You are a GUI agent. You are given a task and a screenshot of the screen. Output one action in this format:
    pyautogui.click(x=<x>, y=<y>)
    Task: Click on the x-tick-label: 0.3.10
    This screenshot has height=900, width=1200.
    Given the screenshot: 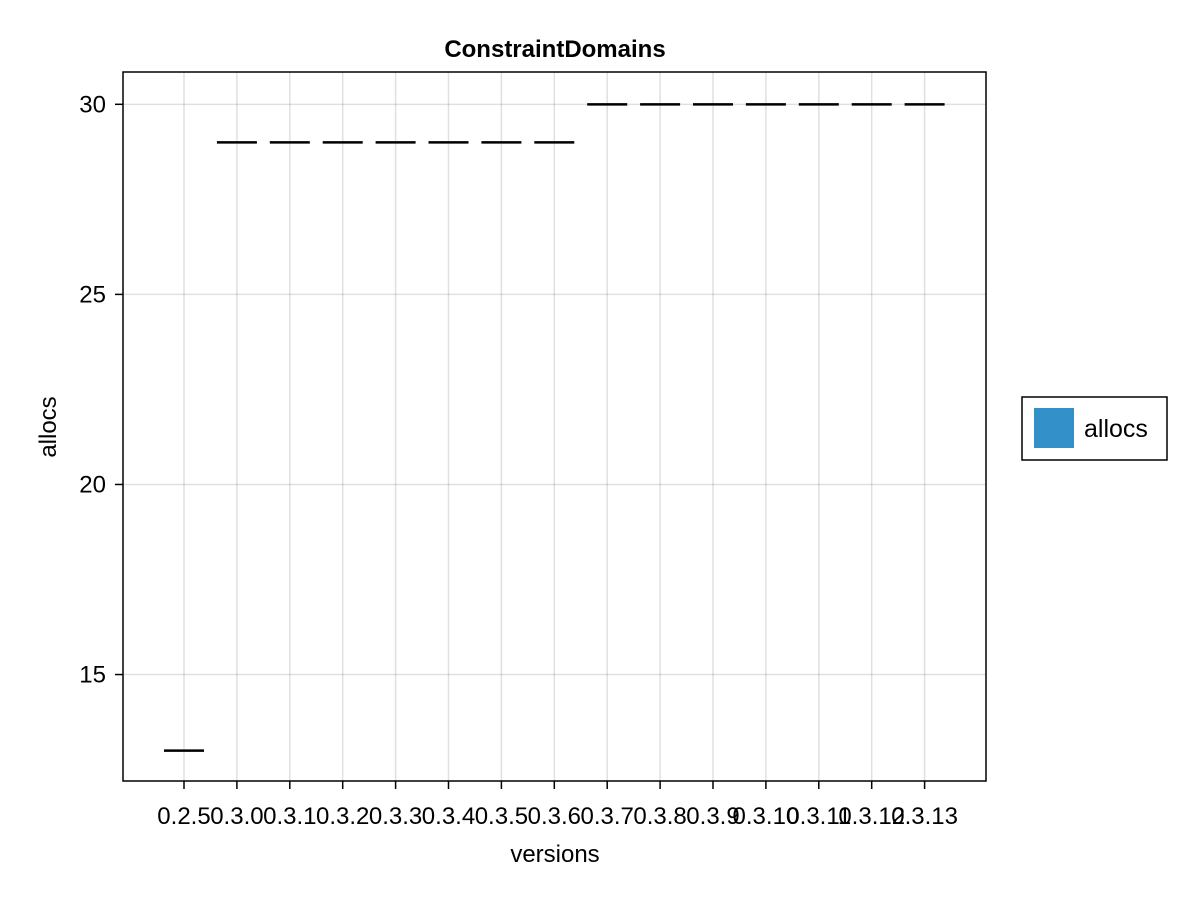 What is the action you would take?
    pyautogui.click(x=766, y=816)
    